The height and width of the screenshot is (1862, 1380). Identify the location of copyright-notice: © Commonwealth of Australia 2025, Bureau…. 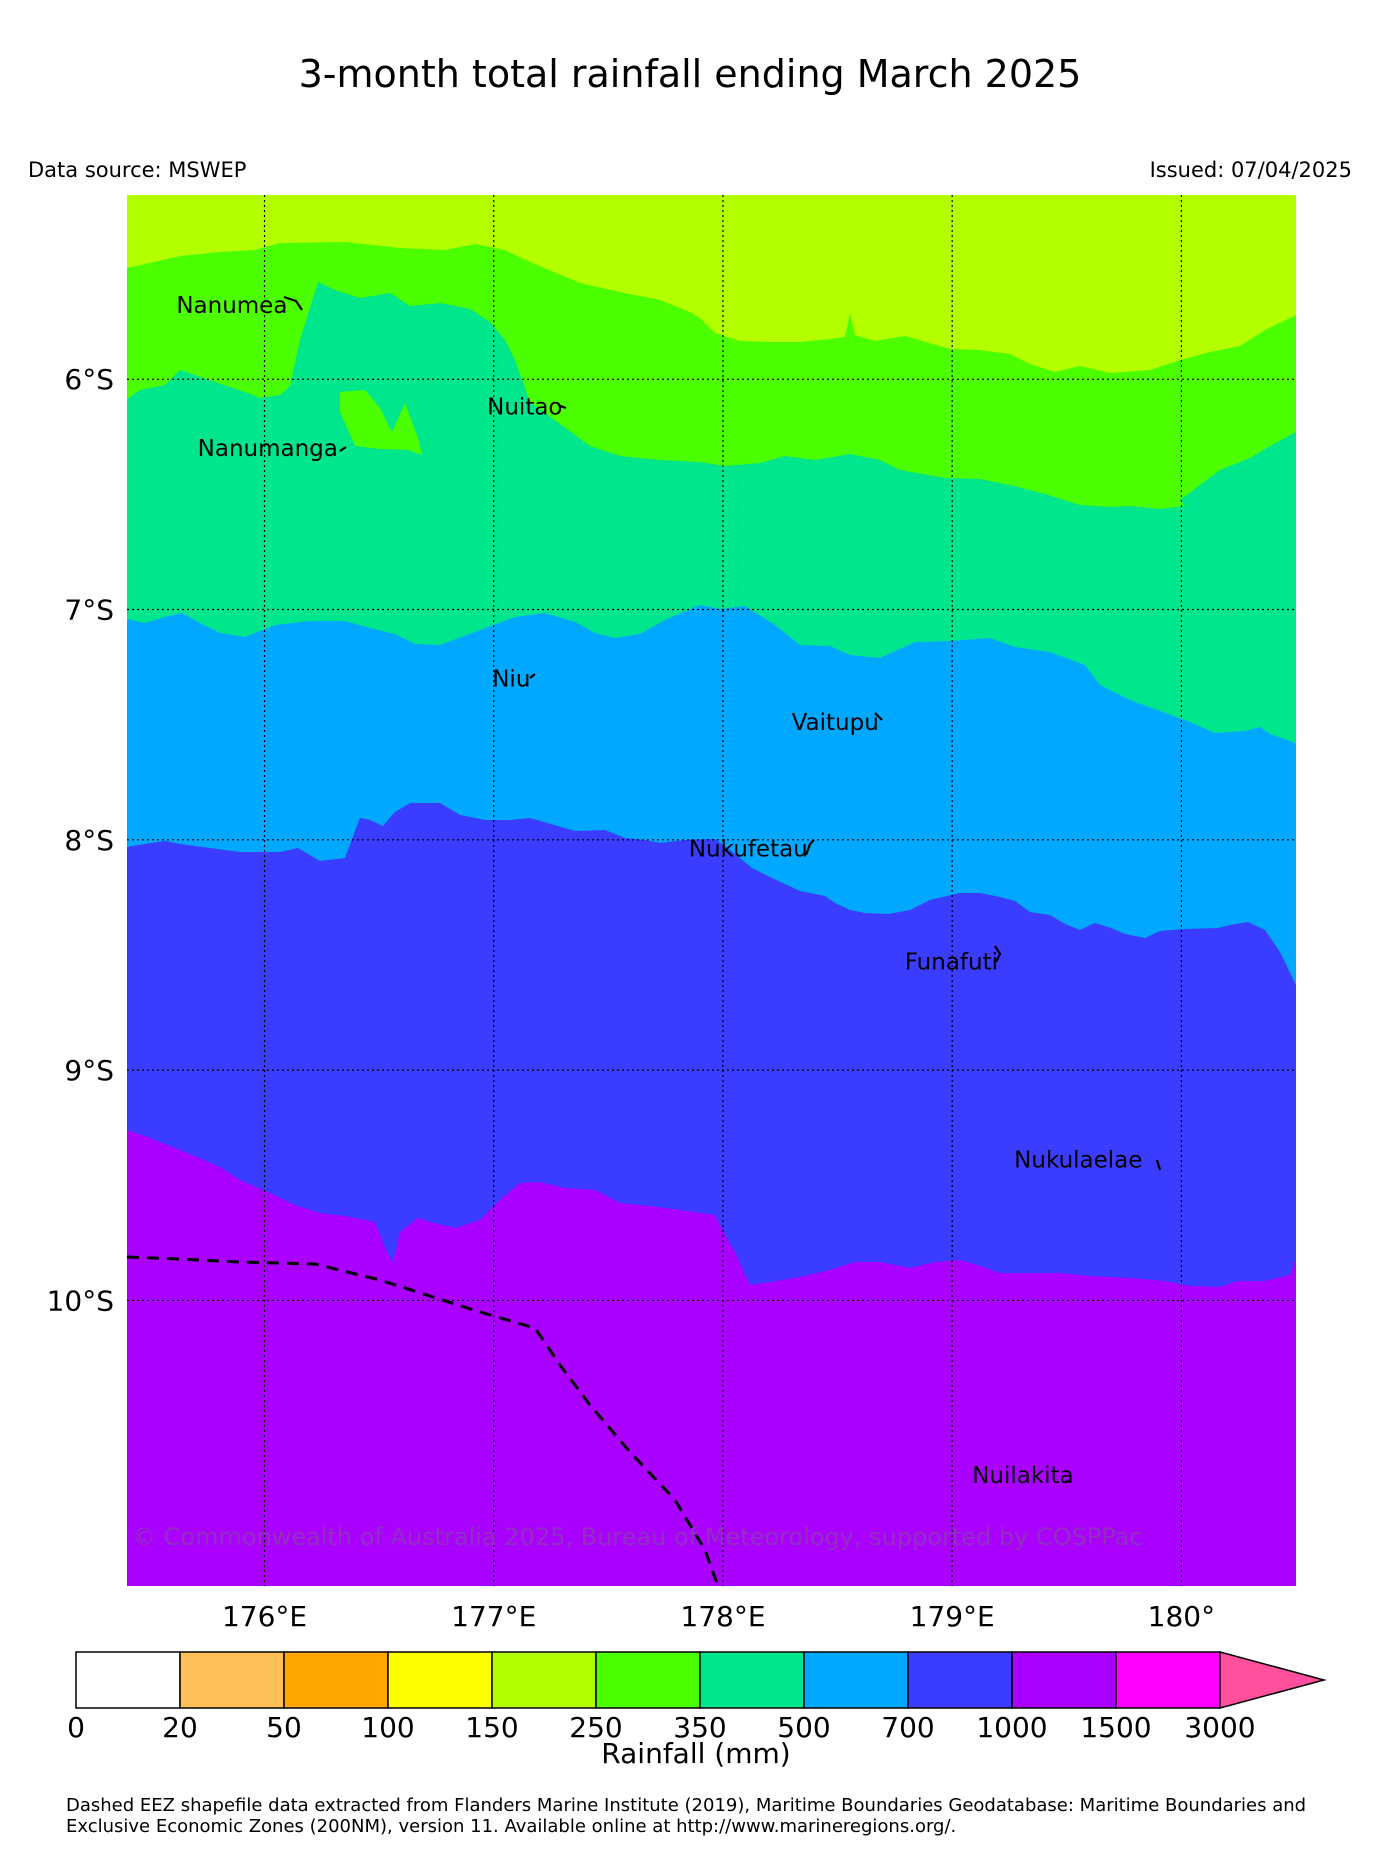
(637, 1537).